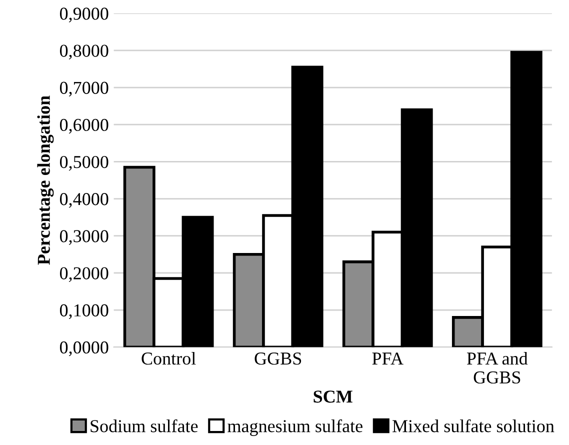 The image size is (569, 445). I want to click on x-tick-label: PFA, so click(388, 358).